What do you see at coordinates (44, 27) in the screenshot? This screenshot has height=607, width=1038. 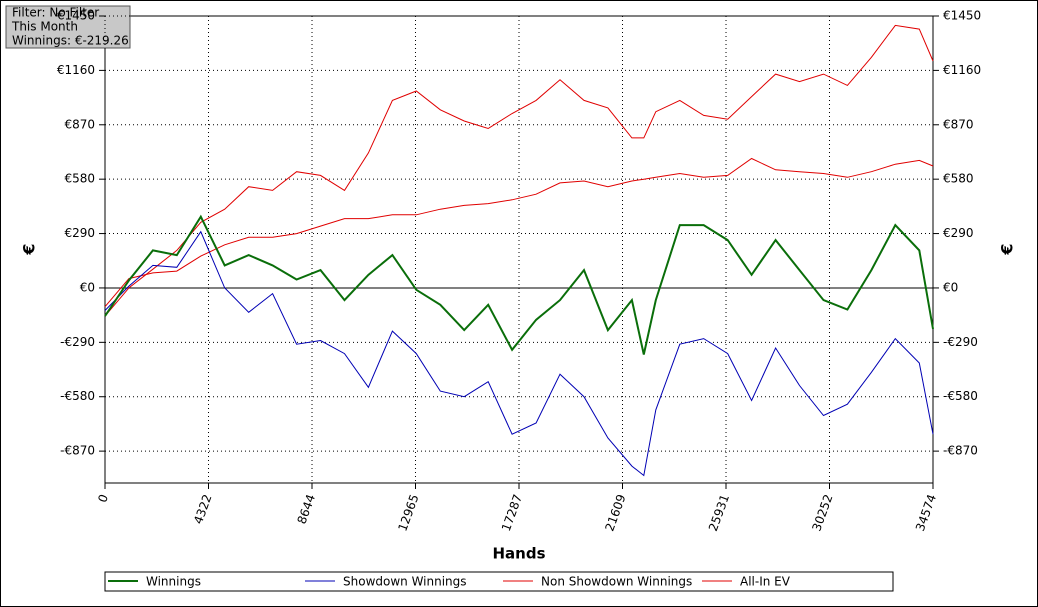 I see `info-period: This Month` at bounding box center [44, 27].